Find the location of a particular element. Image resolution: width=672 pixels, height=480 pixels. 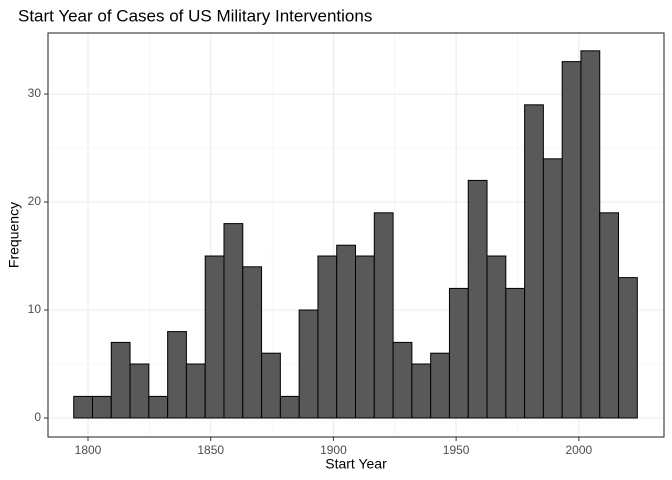

x-tick-label: 1800 is located at coordinates (88, 450).